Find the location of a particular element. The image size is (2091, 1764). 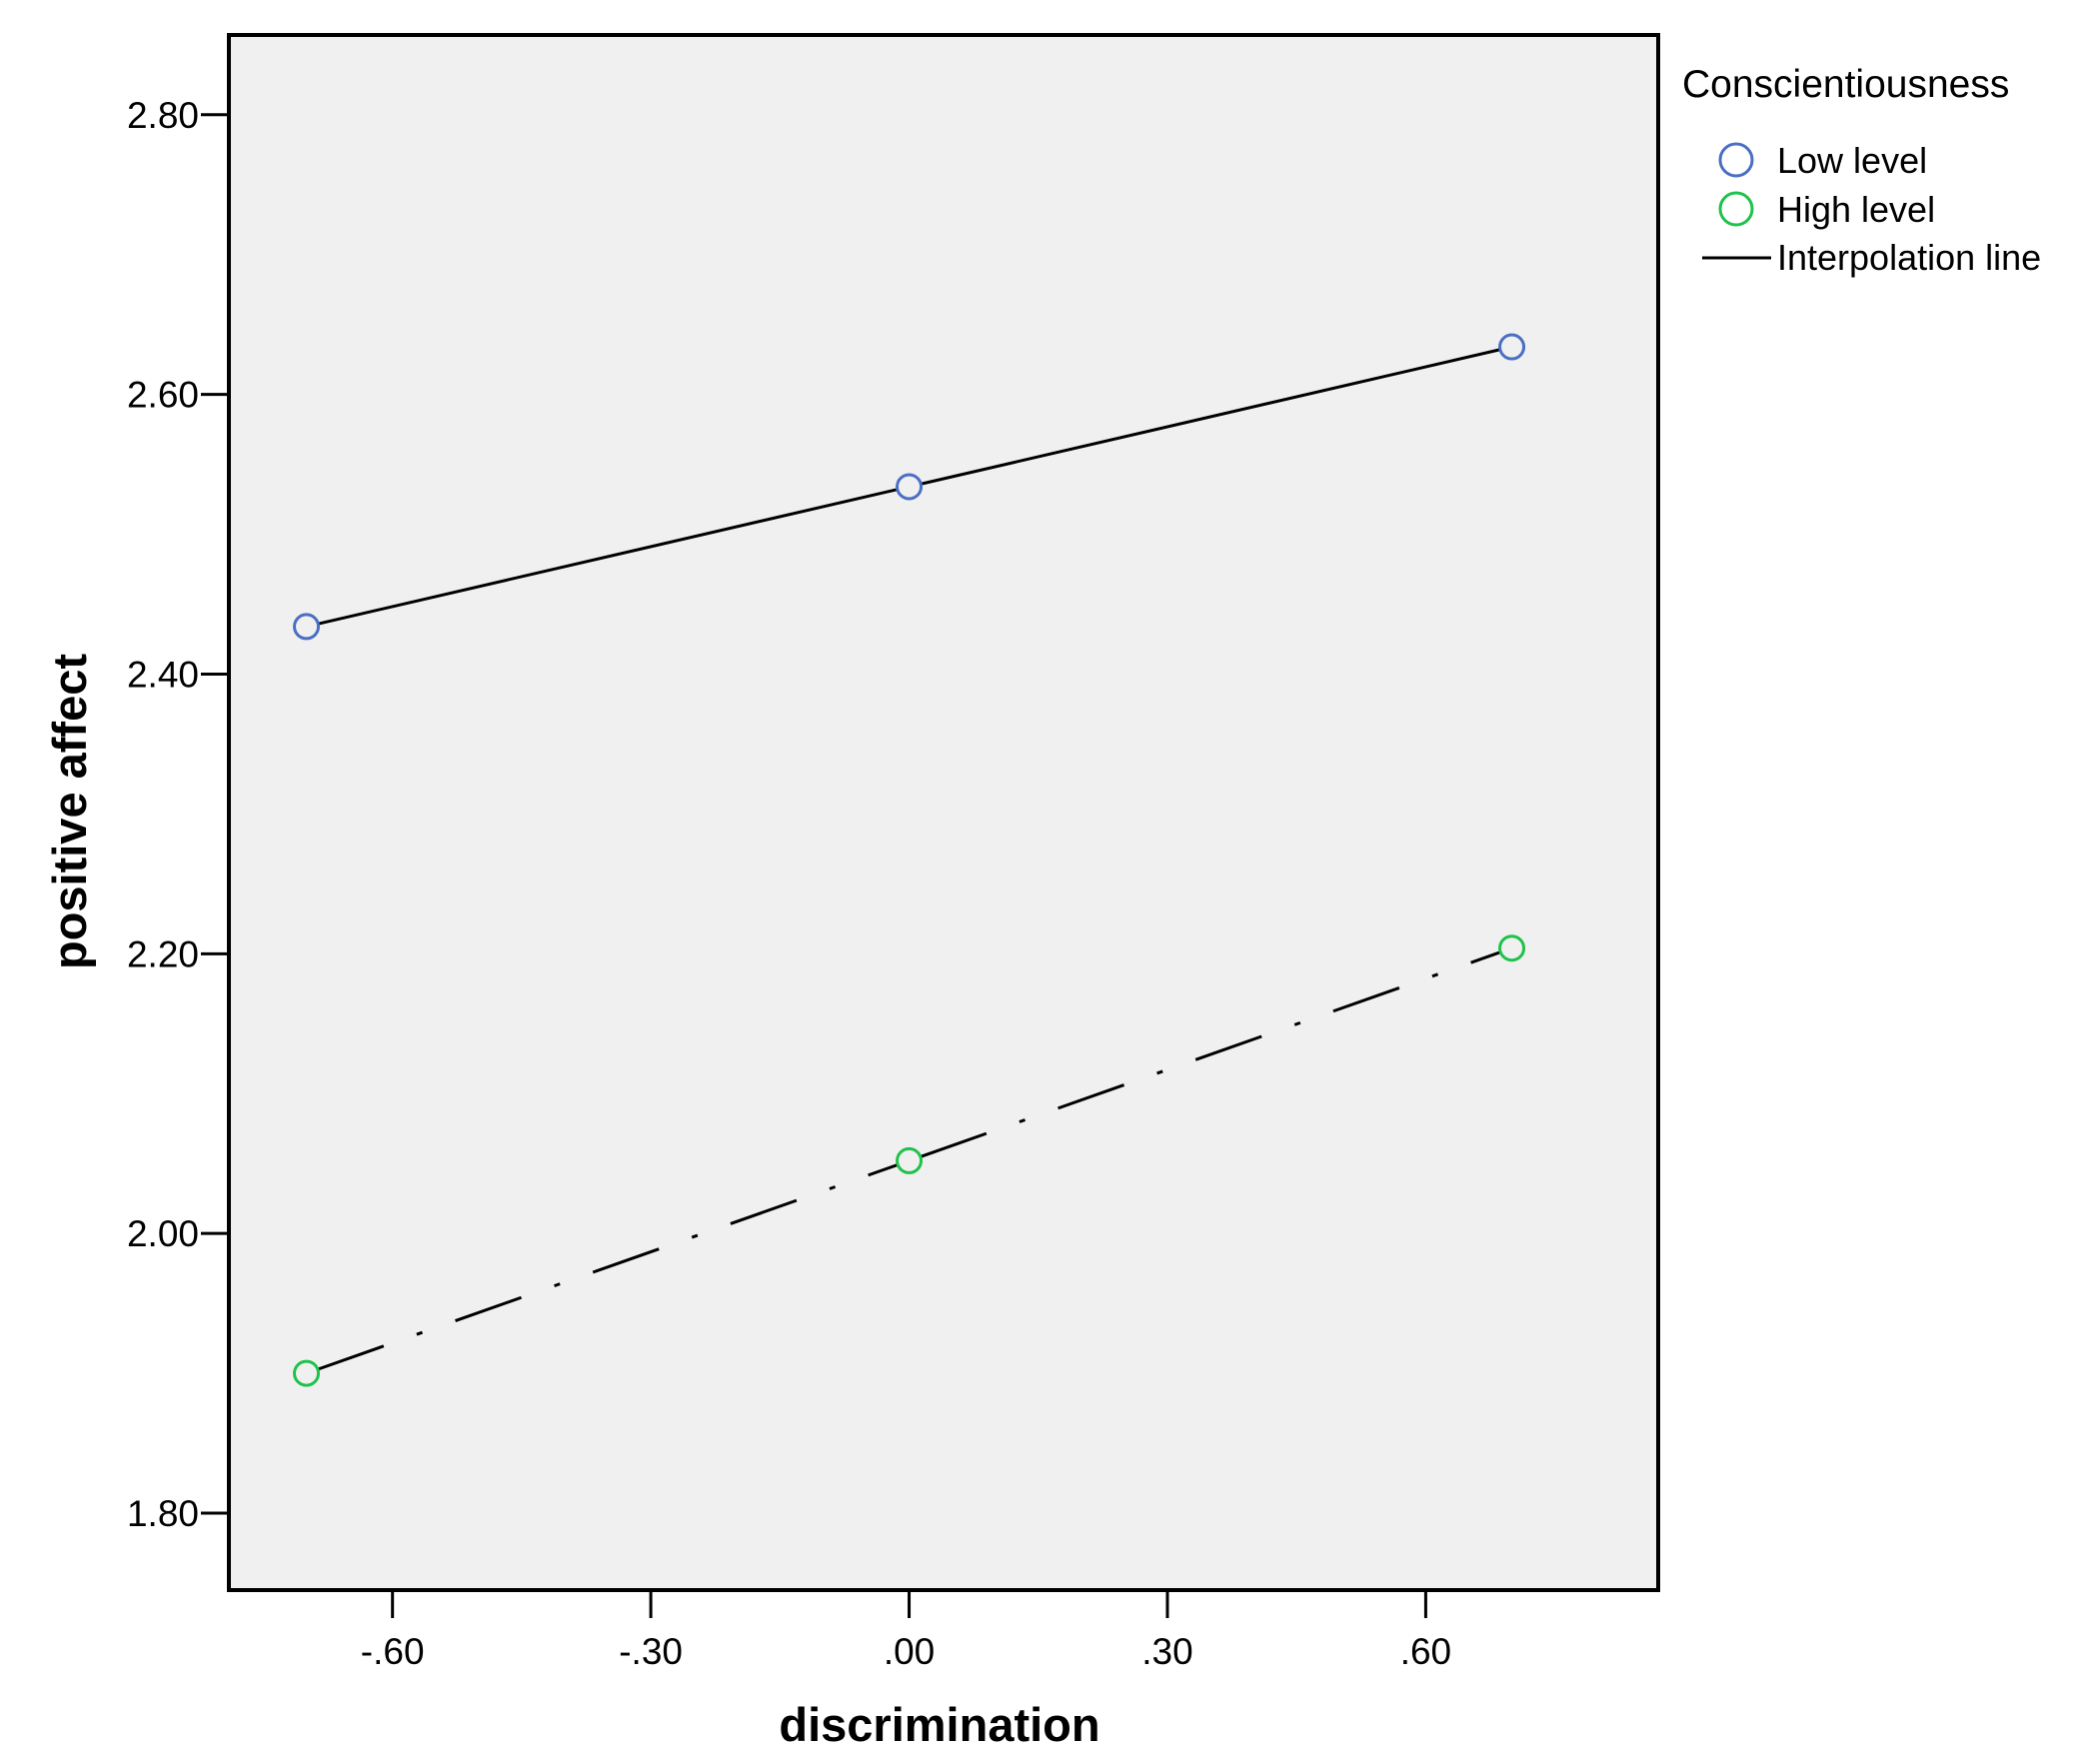

y-tick-label: 2.40 is located at coordinates (163, 675).